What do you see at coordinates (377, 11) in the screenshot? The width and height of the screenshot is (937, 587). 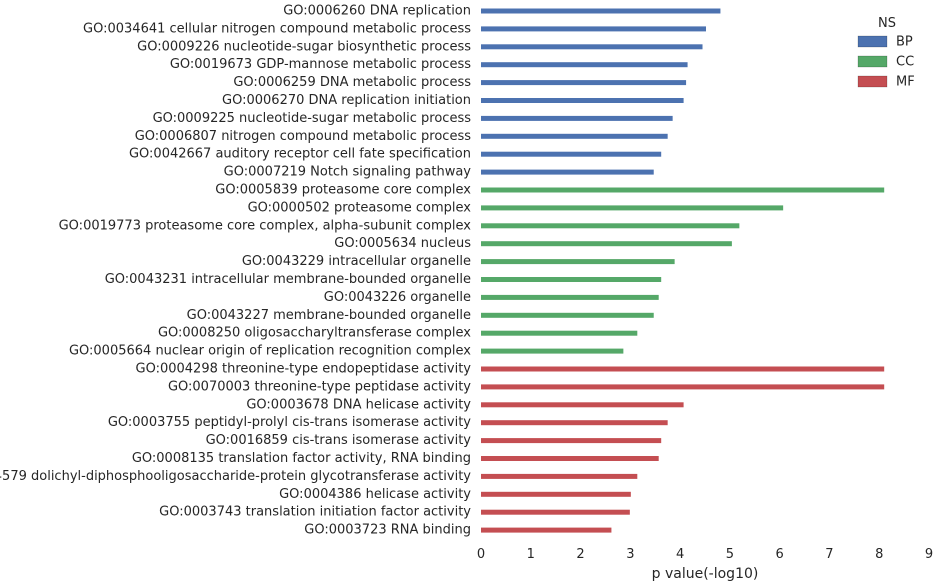 I see `category-label: GO:0006260 DNA replication` at bounding box center [377, 11].